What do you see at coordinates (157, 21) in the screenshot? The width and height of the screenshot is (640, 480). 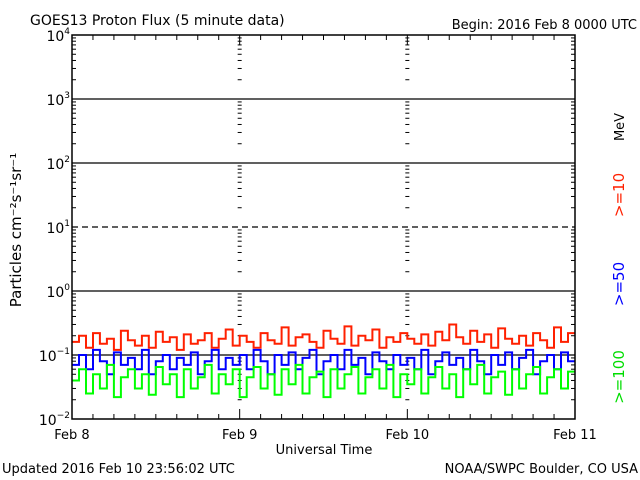 I see `chart-title: GOES13 Proton Flux (5 minute data)` at bounding box center [157, 21].